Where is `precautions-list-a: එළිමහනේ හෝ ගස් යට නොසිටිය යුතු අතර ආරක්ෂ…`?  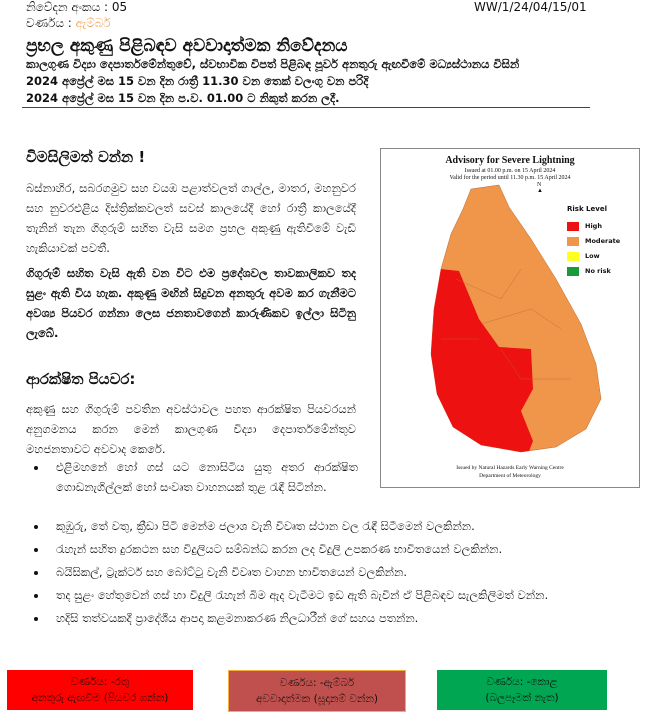 precautions-list-a: එළිමහනේ හෝ ගස් යට නොසිටිය යුතු අතර ආරක්ෂ… is located at coordinates (193, 478).